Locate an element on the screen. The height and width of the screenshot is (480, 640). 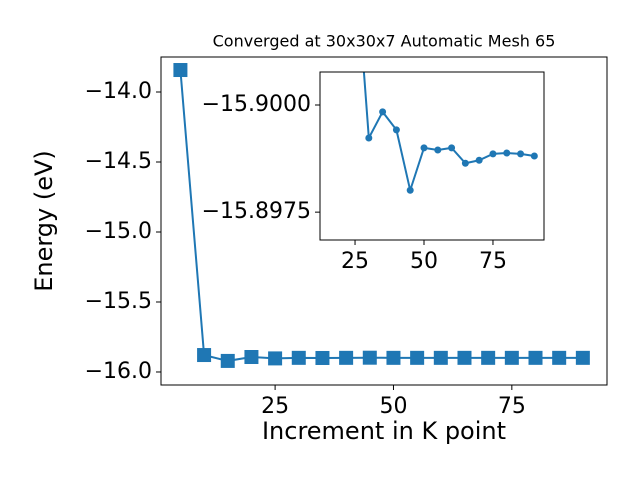
chart-title: Converged at 30x30x7 Automatic Mesh 65 is located at coordinates (384, 41).